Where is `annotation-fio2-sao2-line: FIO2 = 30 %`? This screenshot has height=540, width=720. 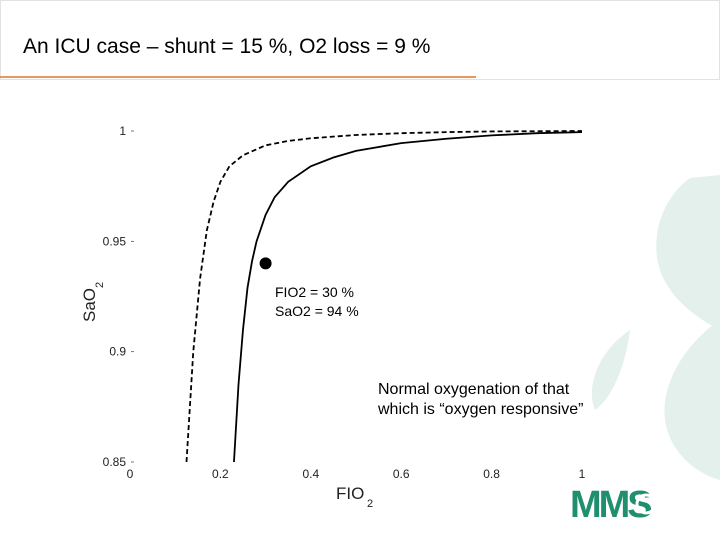
annotation-fio2-sao2-line: FIO2 = 30 % is located at coordinates (314, 292).